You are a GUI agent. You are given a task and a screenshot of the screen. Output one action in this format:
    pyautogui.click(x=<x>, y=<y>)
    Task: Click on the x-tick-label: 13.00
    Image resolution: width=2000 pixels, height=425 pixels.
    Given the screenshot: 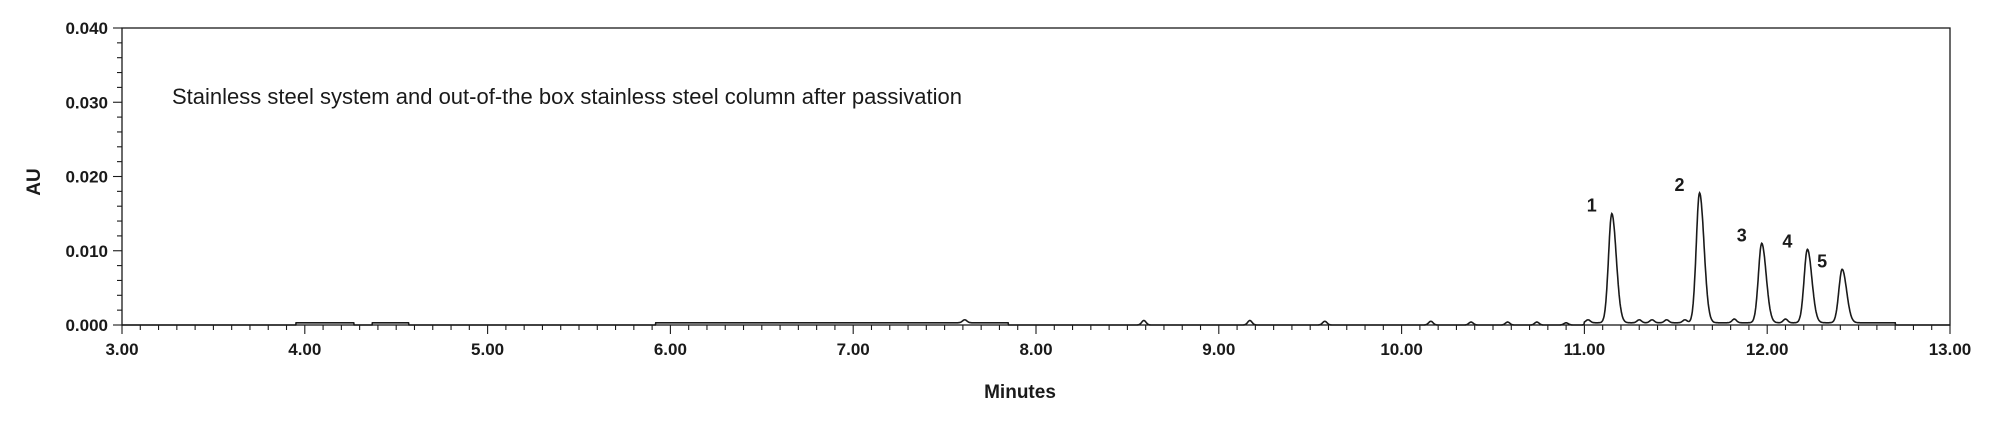 What is the action you would take?
    pyautogui.click(x=1950, y=349)
    